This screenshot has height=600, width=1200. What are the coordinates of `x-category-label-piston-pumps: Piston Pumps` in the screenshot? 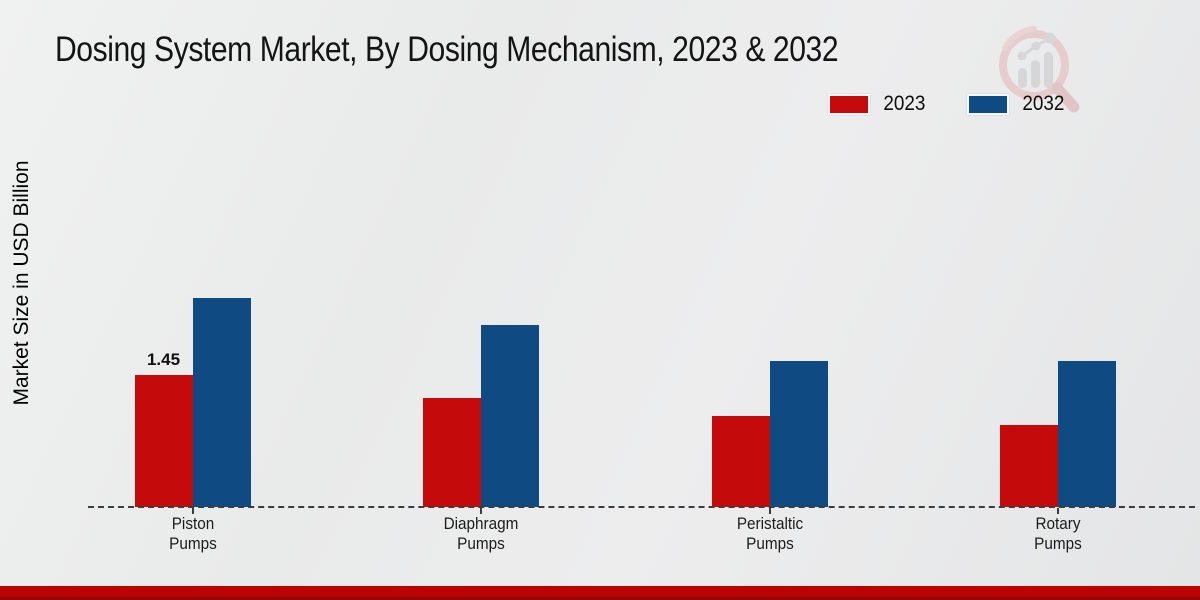 It's located at (192, 533).